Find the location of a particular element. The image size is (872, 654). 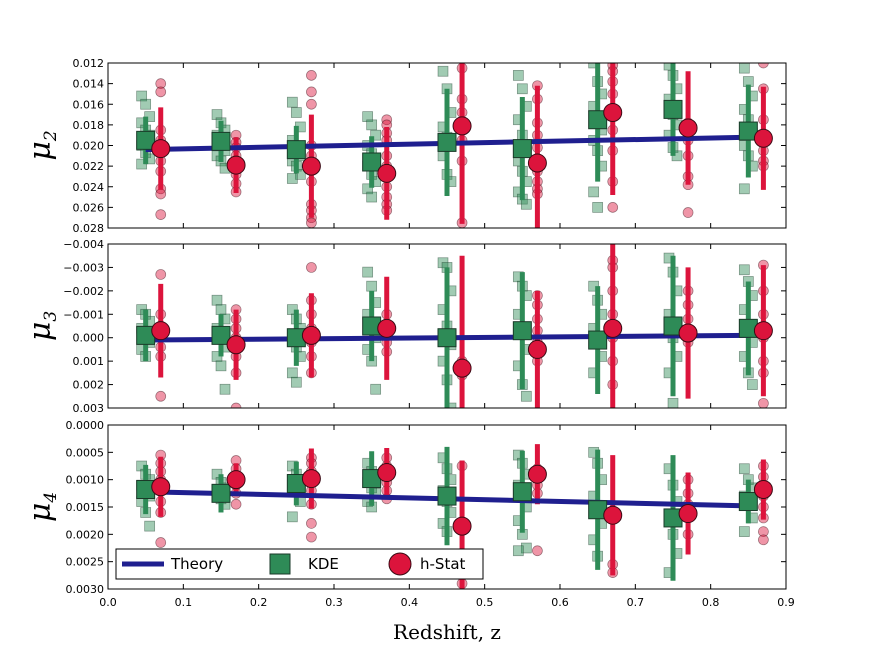

mu3-ytick-label: −0.002 is located at coordinates (83, 291).